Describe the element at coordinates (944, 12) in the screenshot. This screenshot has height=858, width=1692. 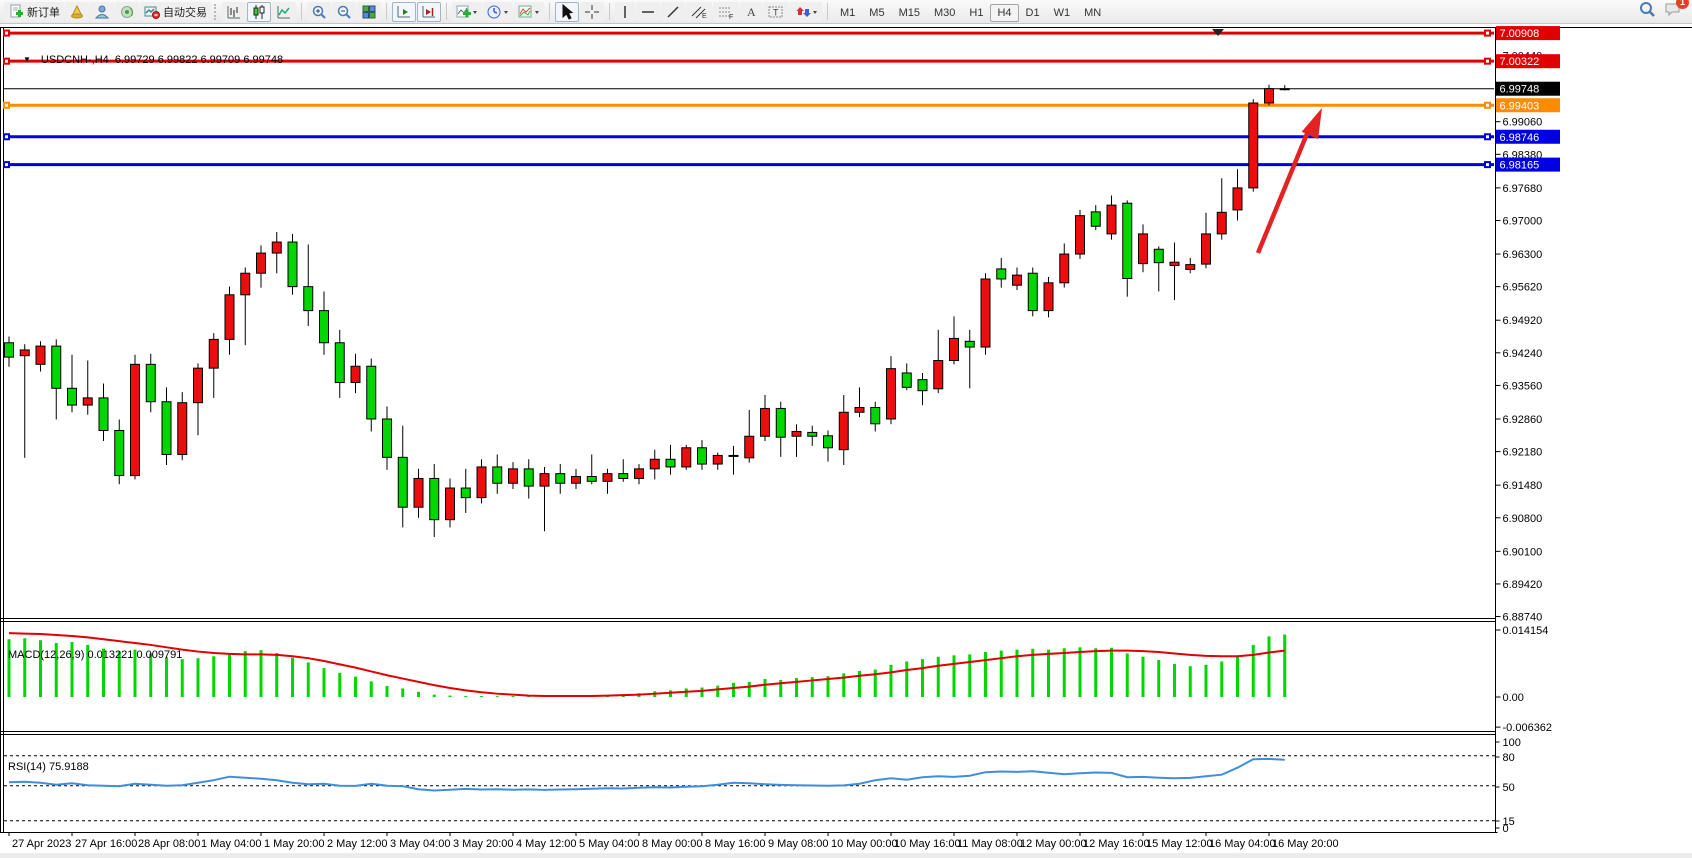
I see `timeframe-button-M30: M30` at that location.